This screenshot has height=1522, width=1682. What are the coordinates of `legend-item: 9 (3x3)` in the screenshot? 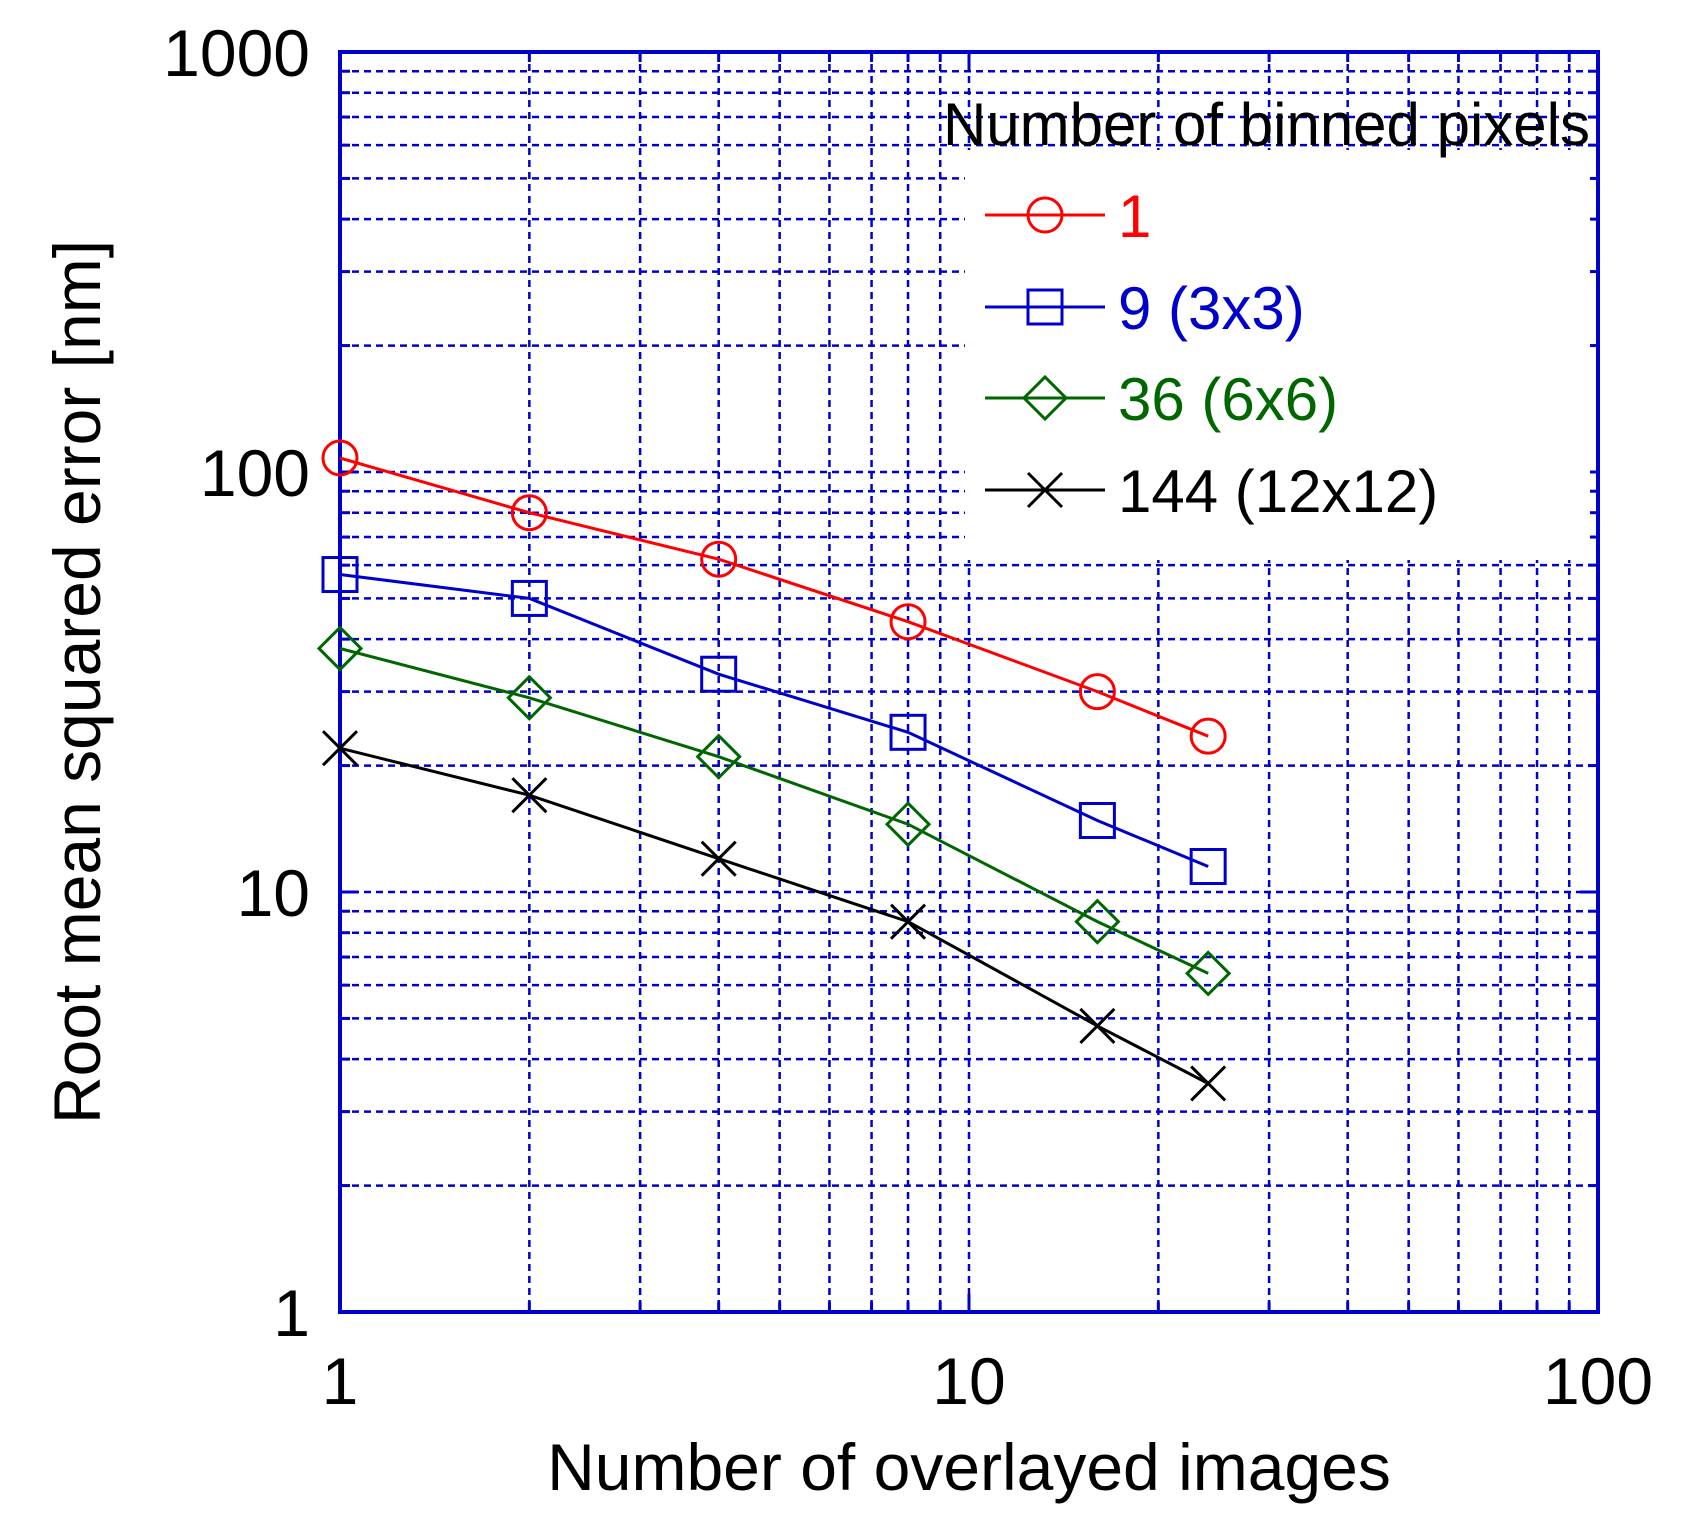 It's located at (1145, 308).